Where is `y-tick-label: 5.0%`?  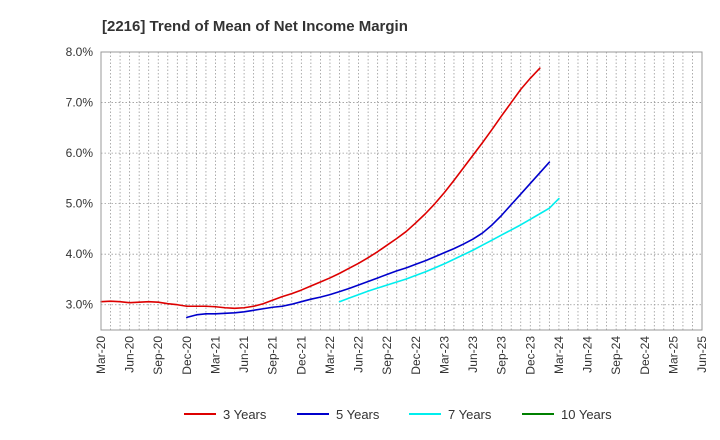
y-tick-label: 5.0% is located at coordinates (80, 204).